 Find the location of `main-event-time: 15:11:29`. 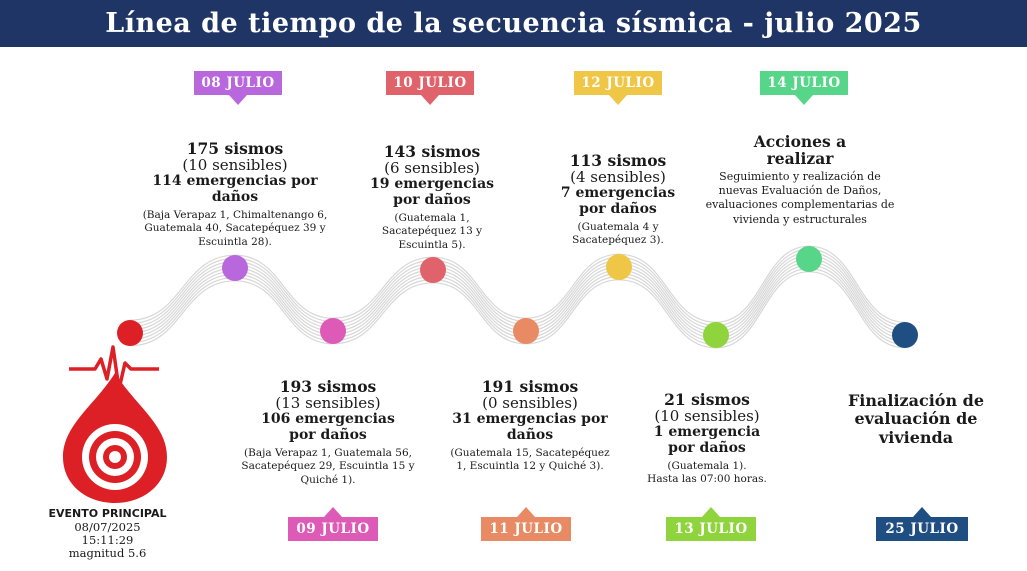

main-event-time: 15:11:29 is located at coordinates (107, 539).